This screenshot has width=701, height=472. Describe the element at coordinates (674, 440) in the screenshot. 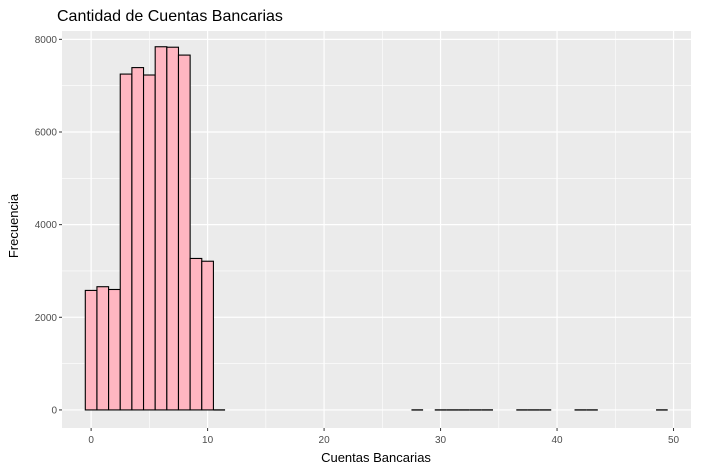

I see `x-tick-label: 50` at that location.